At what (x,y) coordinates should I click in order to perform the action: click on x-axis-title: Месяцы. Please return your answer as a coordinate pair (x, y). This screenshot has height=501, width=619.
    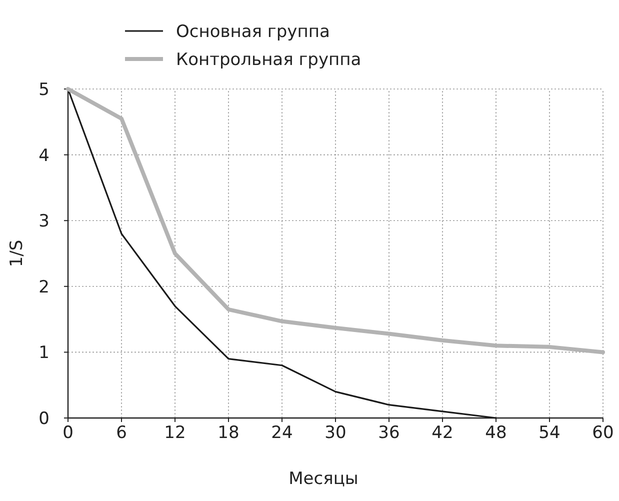
    Looking at the image, I should click on (323, 479).